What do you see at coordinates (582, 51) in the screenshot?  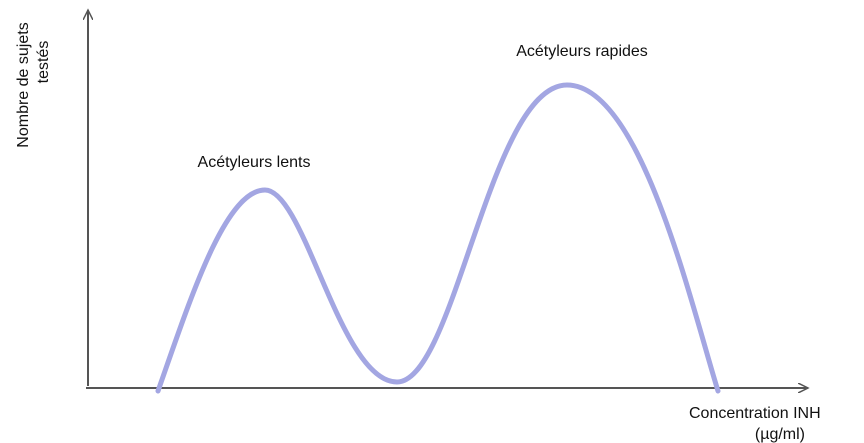 I see `annotation: Acétyleurs rapides` at bounding box center [582, 51].